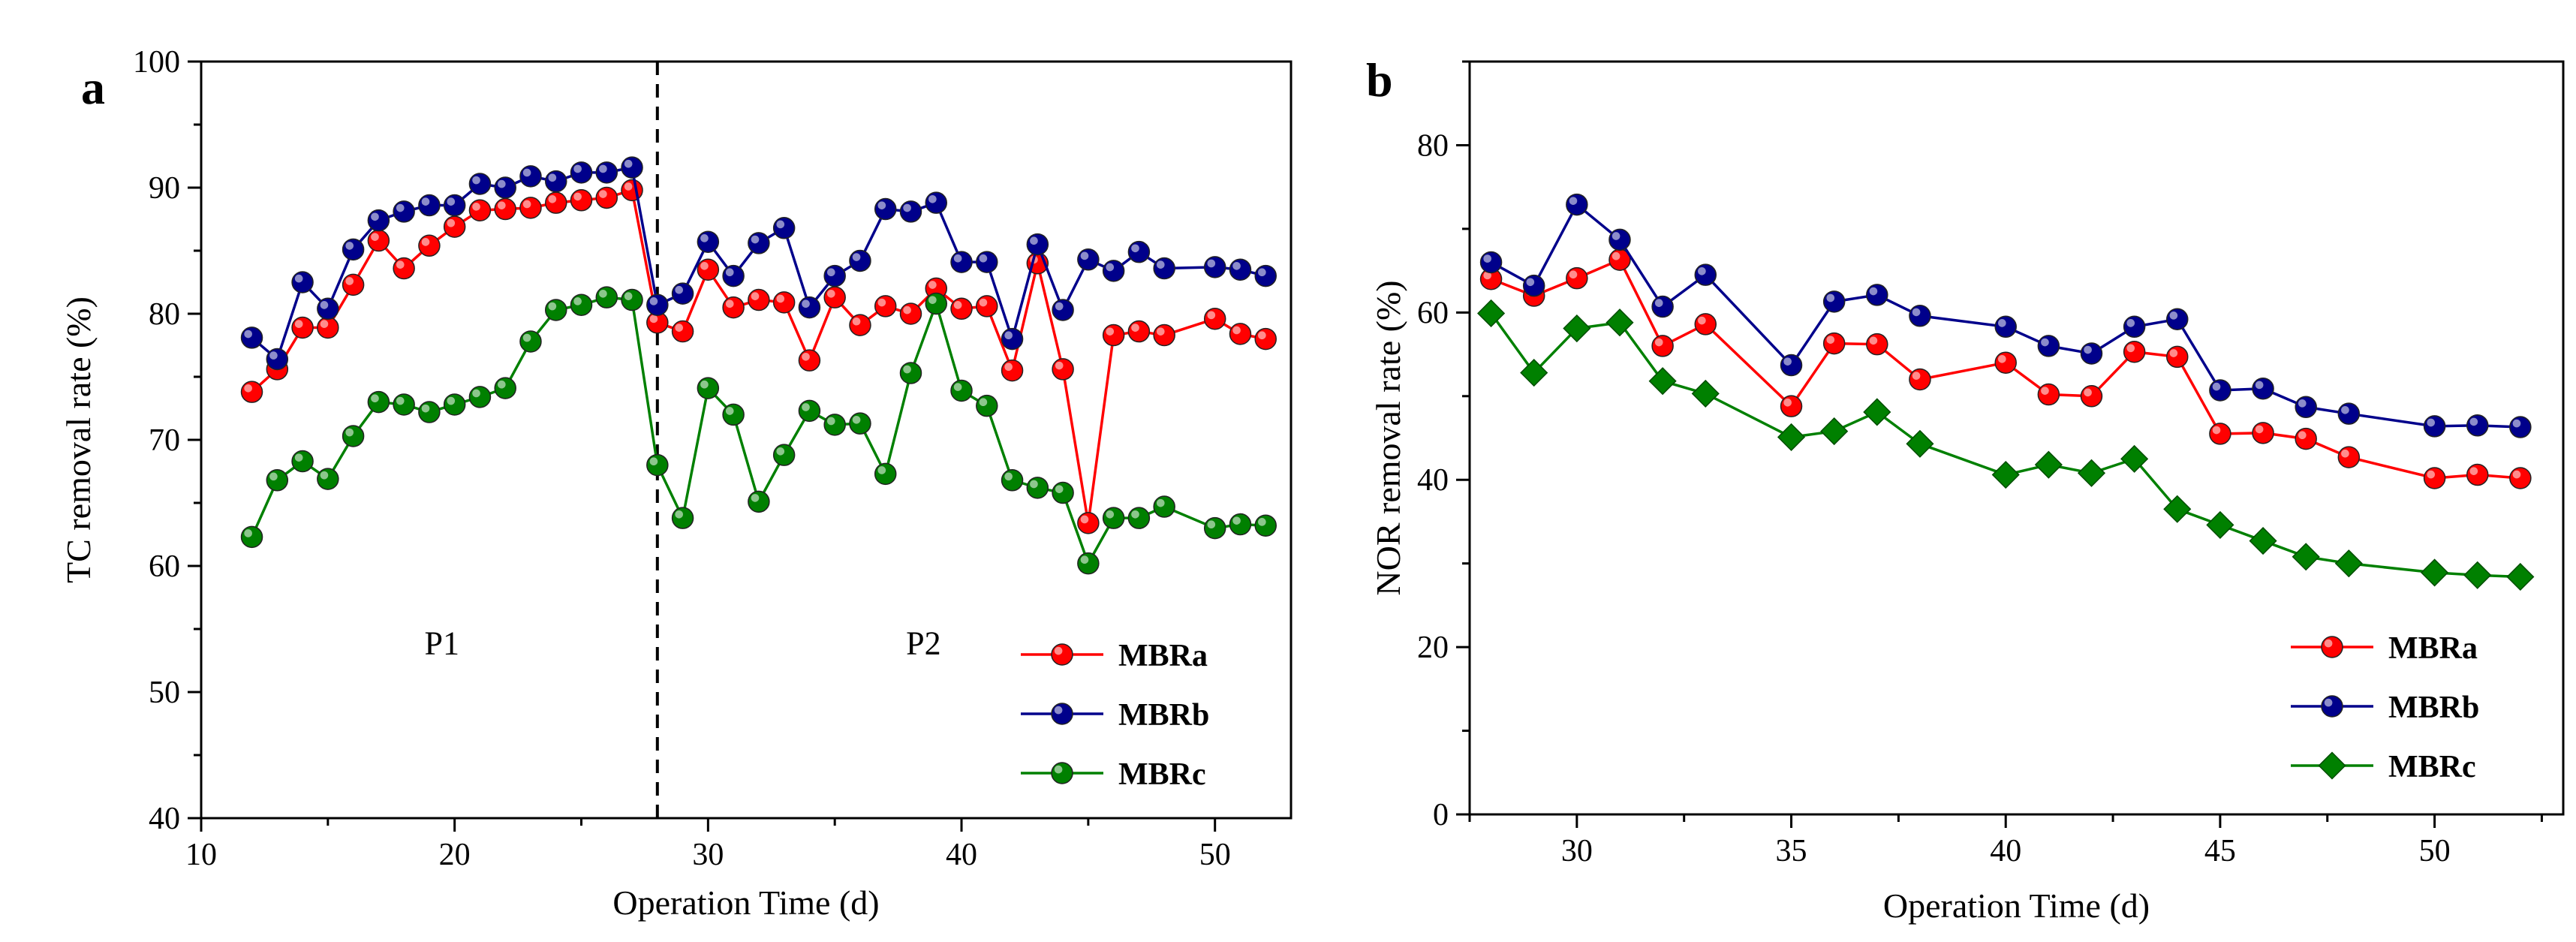 The image size is (2576, 942). What do you see at coordinates (1388, 438) in the screenshot?
I see `y-axis-title: NOR removal rate (%)` at bounding box center [1388, 438].